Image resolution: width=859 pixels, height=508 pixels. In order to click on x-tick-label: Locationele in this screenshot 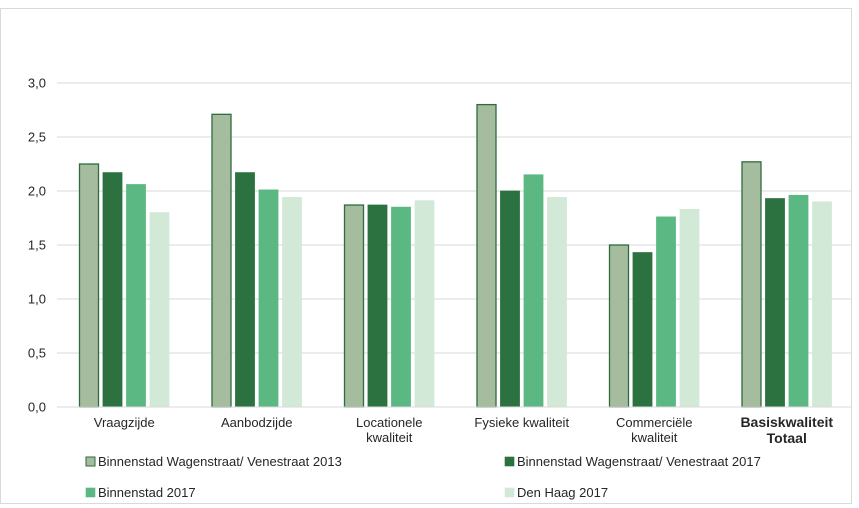, I will do `click(389, 422)`.